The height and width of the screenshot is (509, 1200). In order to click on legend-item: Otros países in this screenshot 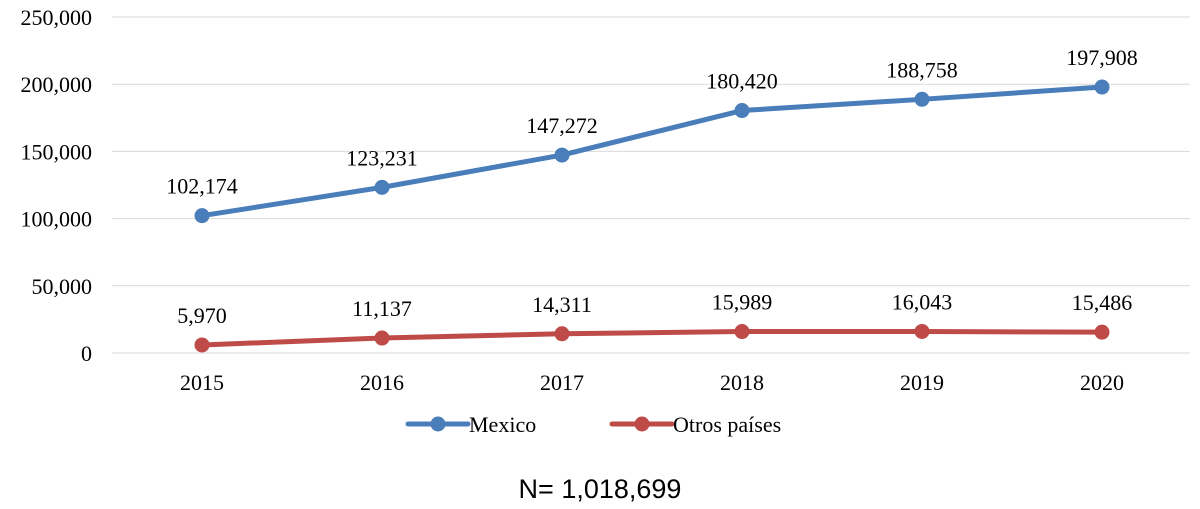, I will do `click(695, 424)`.